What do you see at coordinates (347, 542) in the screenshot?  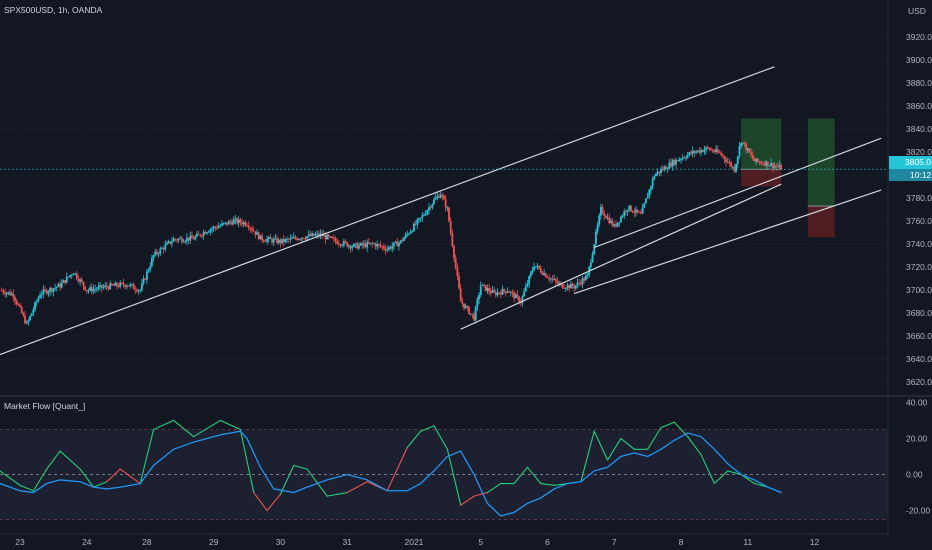 I see `time-tick-label: 31` at bounding box center [347, 542].